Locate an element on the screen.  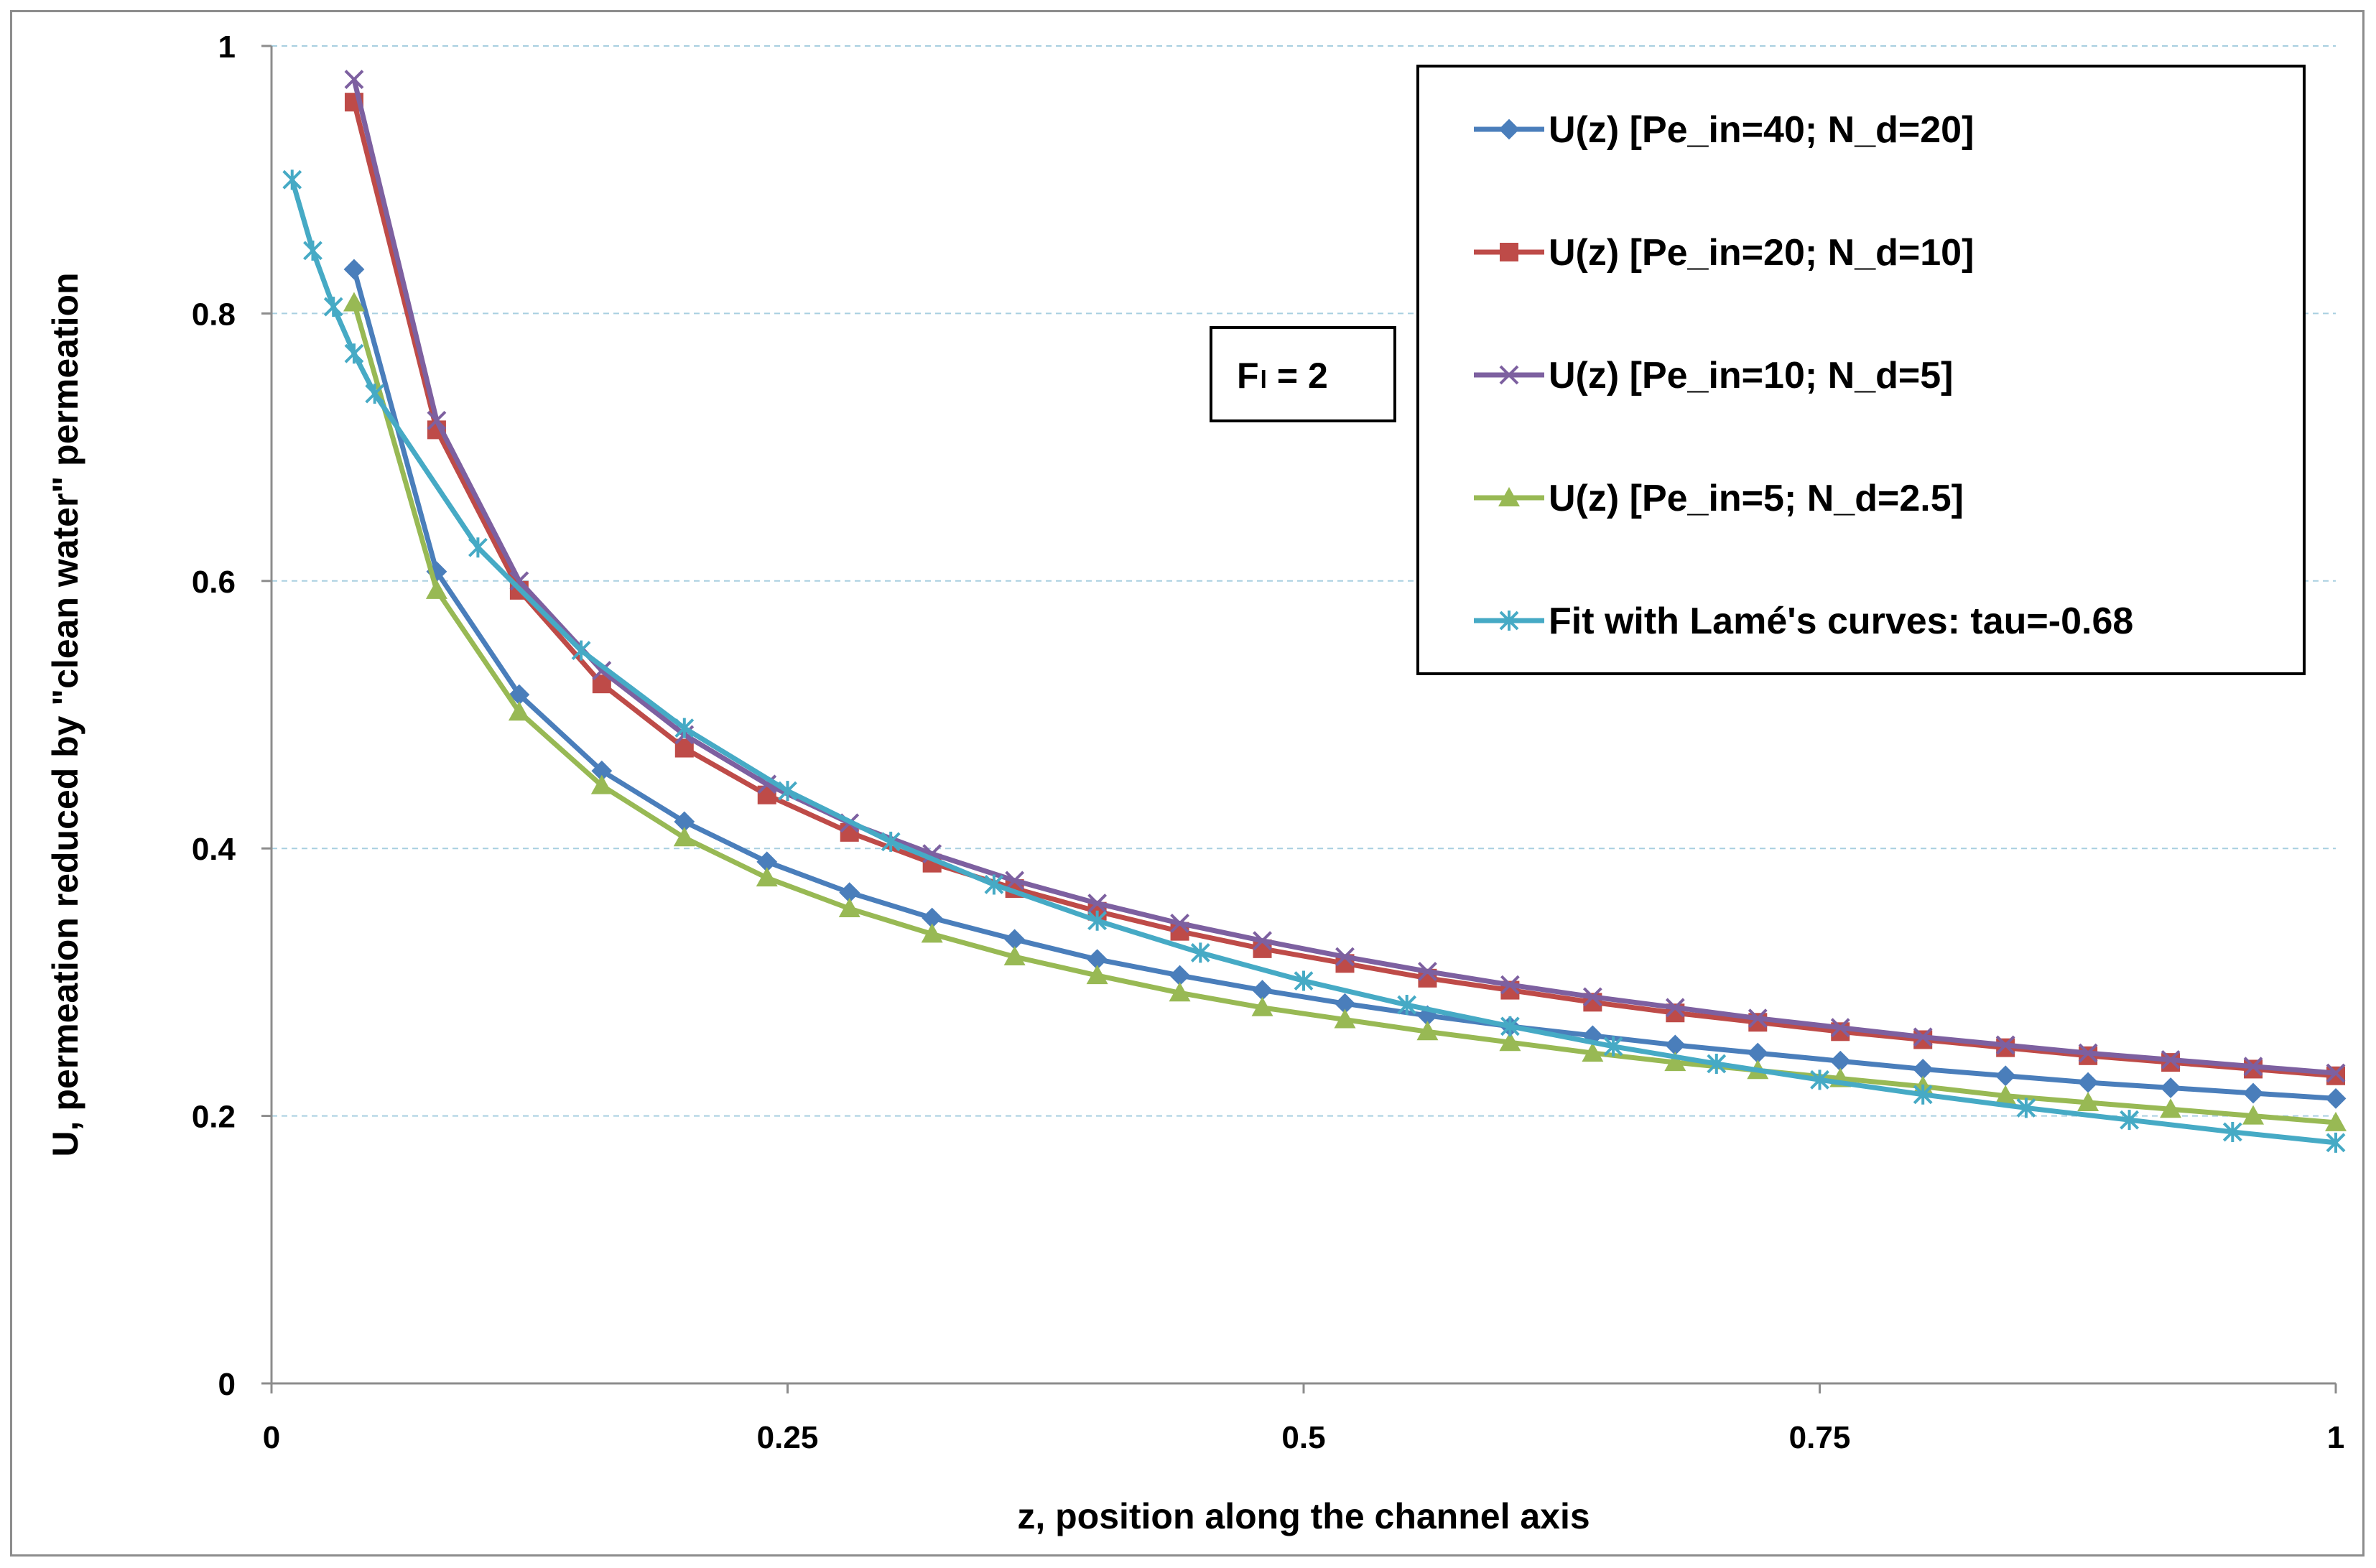
y-tick-label: 0 is located at coordinates (227, 1384).